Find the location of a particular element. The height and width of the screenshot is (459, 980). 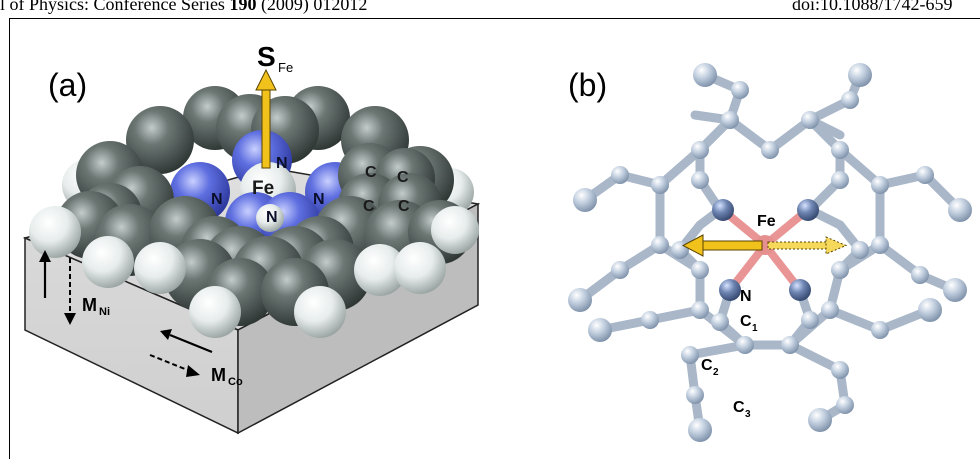

c1-sub: 1 is located at coordinates (755, 328).